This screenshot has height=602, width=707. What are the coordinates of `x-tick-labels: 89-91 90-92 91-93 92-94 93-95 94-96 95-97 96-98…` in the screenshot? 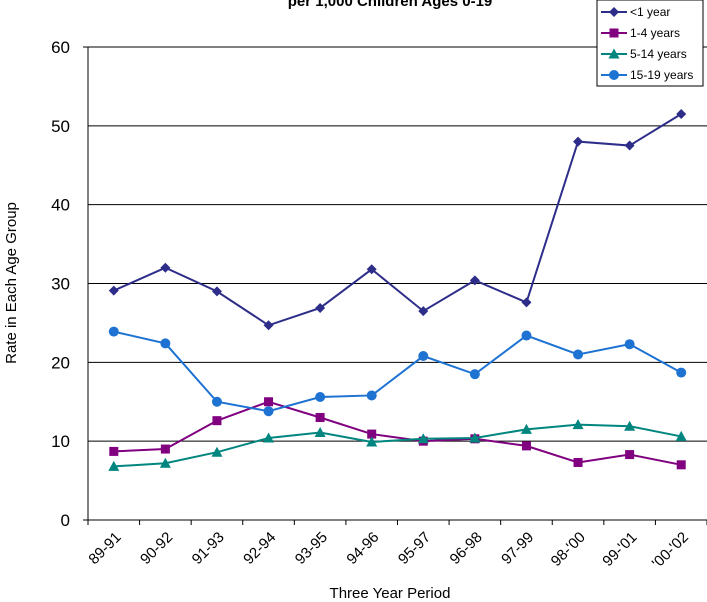 It's located at (388, 550).